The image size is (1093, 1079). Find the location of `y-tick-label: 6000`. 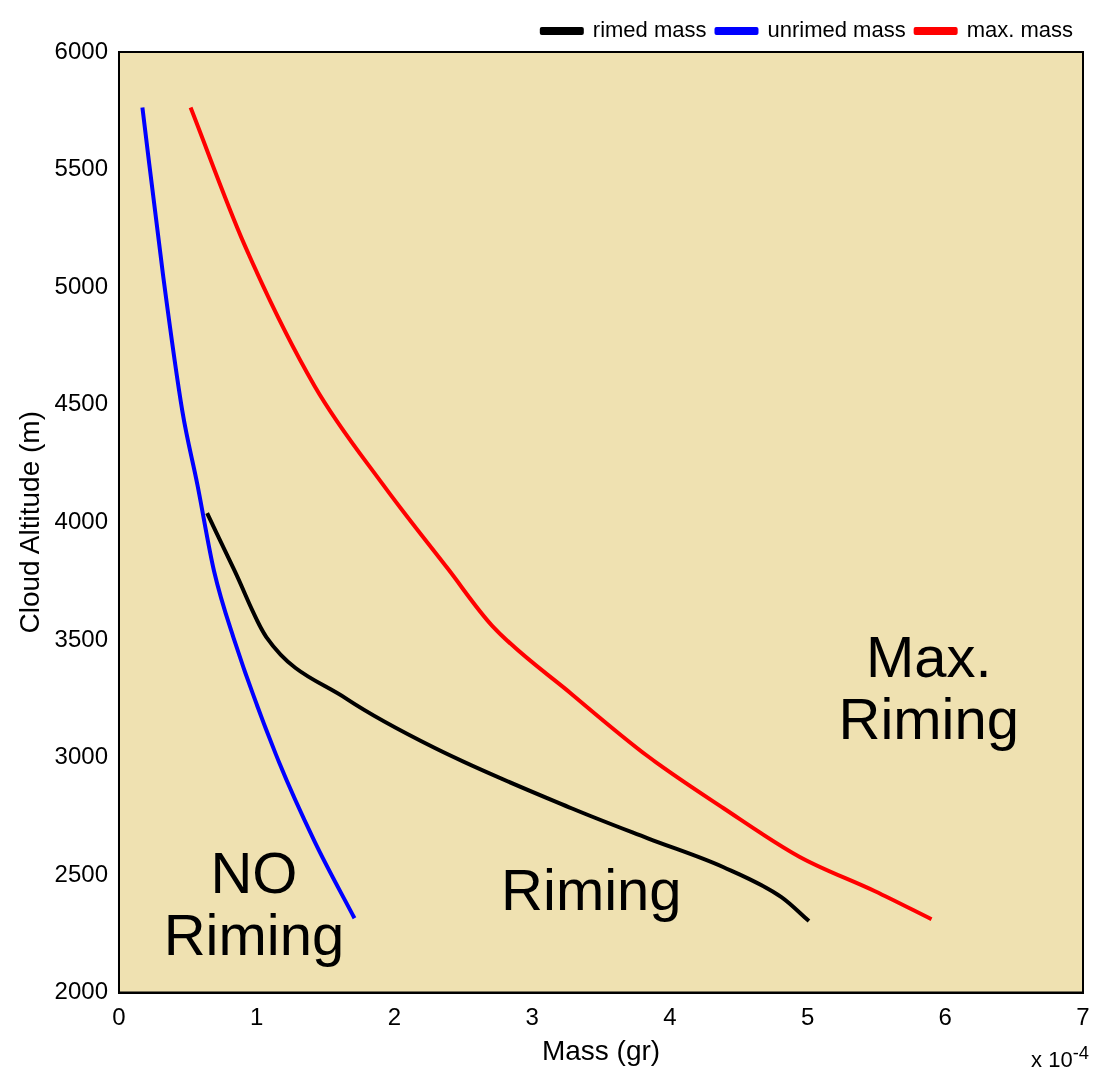

y-tick-label: 6000 is located at coordinates (81, 50).